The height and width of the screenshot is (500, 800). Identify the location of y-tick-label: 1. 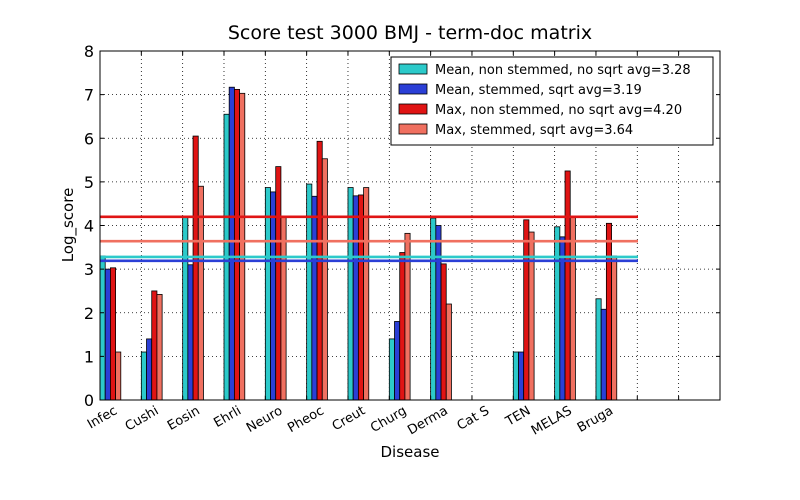
(89, 356).